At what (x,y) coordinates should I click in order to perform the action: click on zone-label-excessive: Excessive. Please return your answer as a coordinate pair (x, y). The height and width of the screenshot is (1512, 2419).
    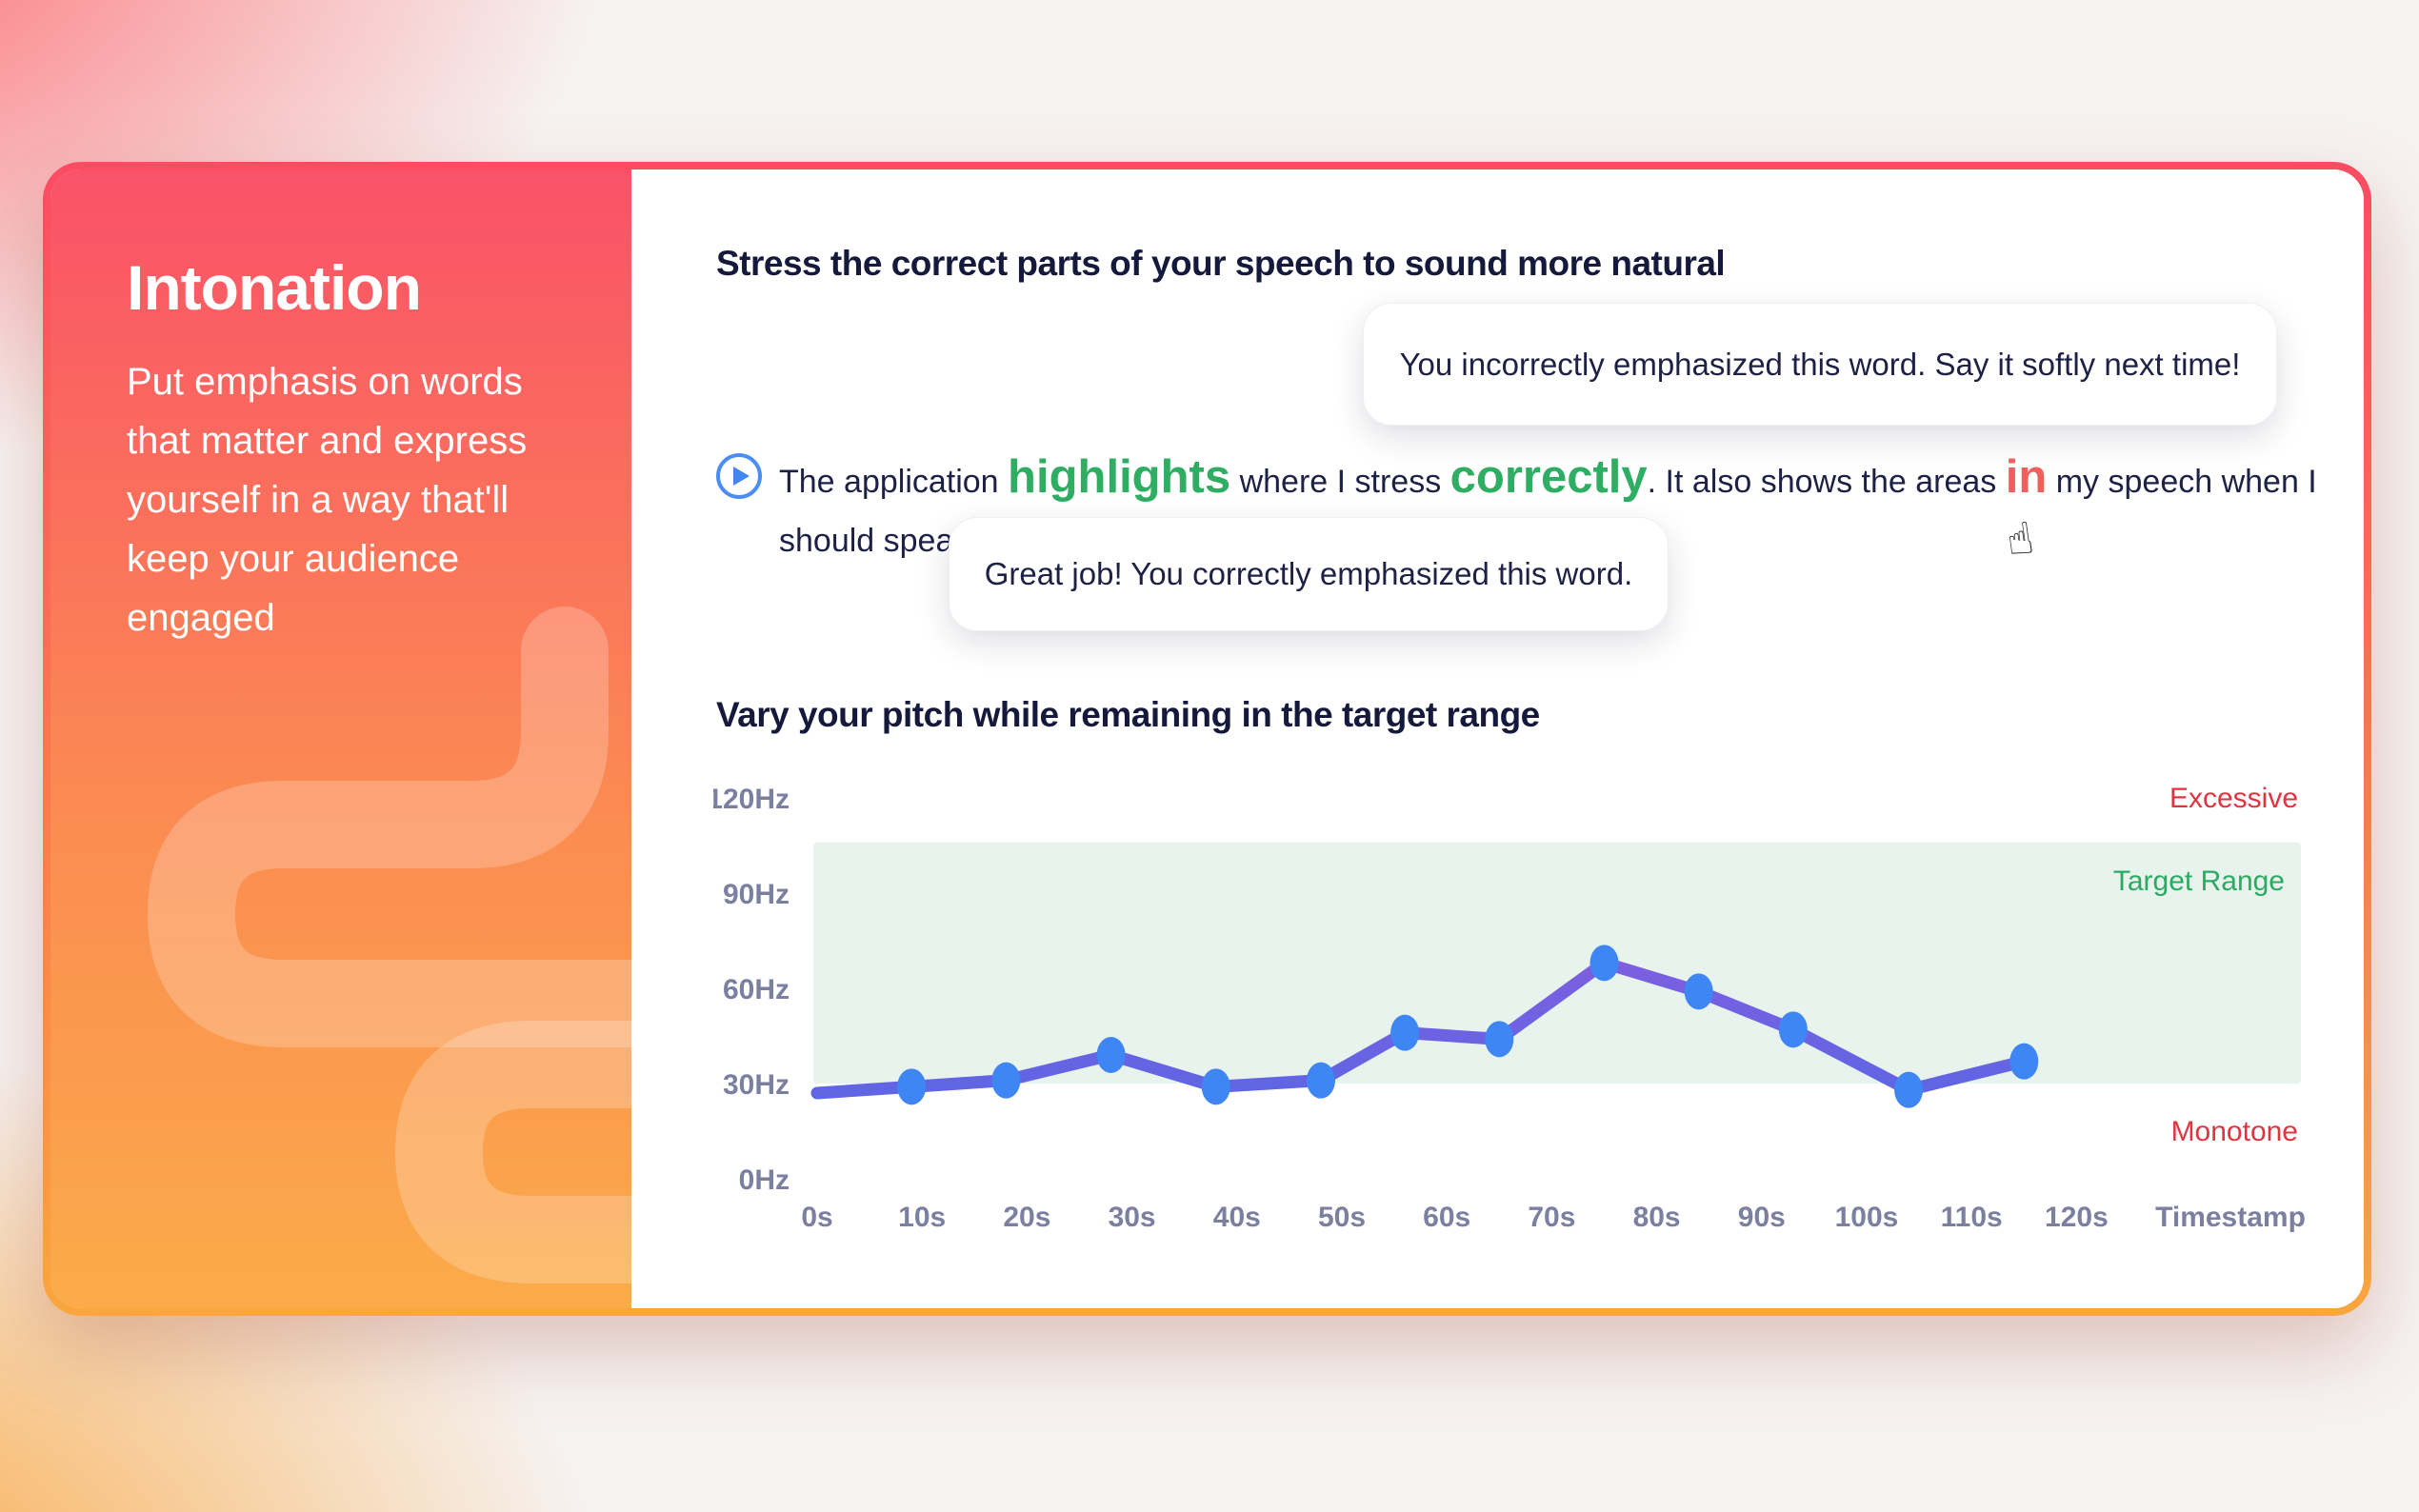
    Looking at the image, I should click on (2233, 798).